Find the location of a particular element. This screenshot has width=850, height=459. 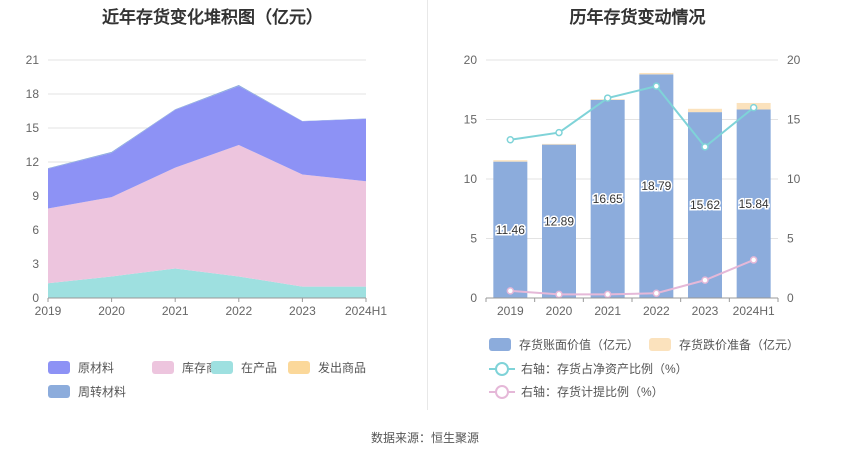

y-tick-label: 12 is located at coordinates (33, 162).